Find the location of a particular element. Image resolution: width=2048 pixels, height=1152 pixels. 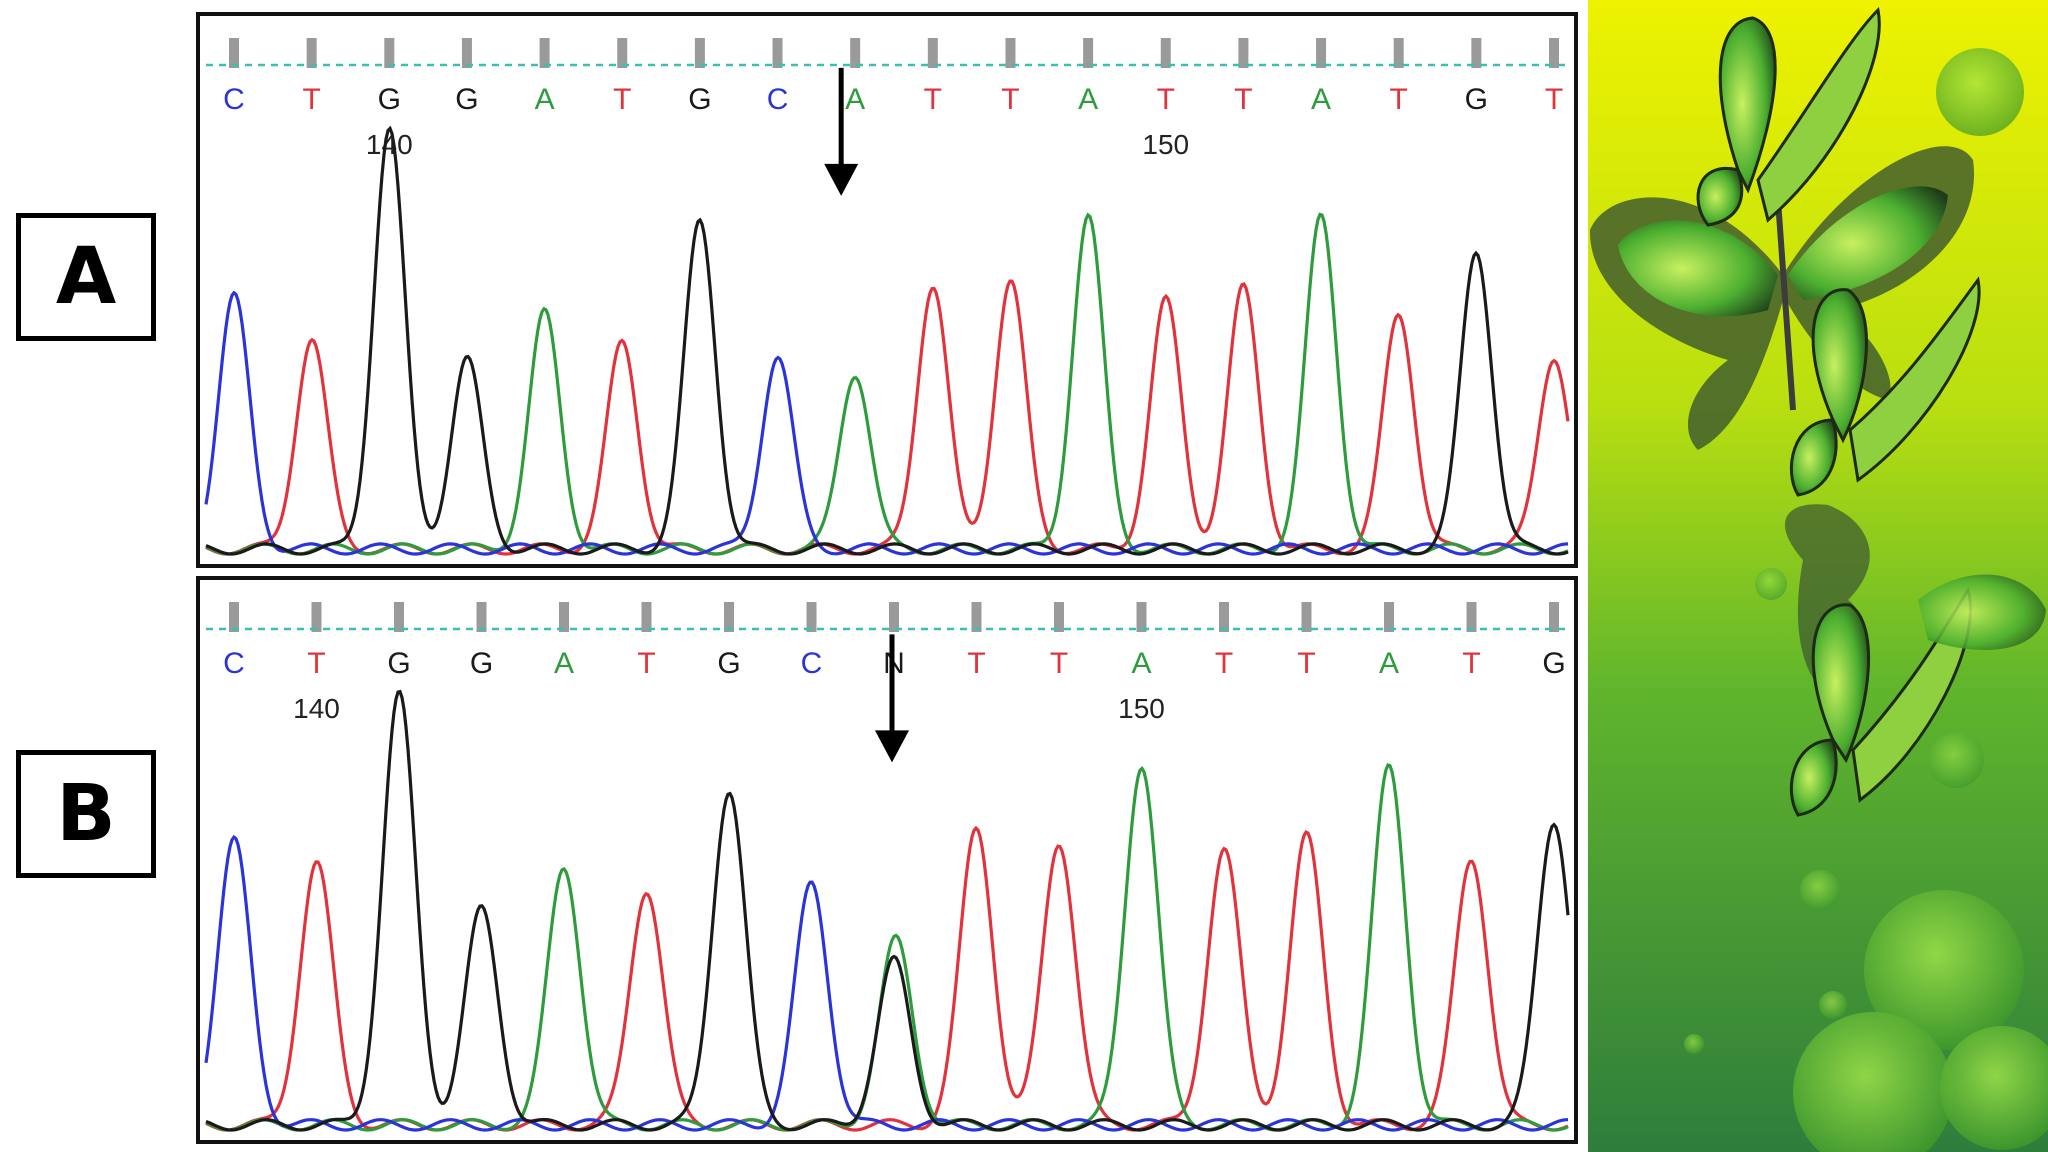

butterfly-lower is located at coordinates (1915, 660).